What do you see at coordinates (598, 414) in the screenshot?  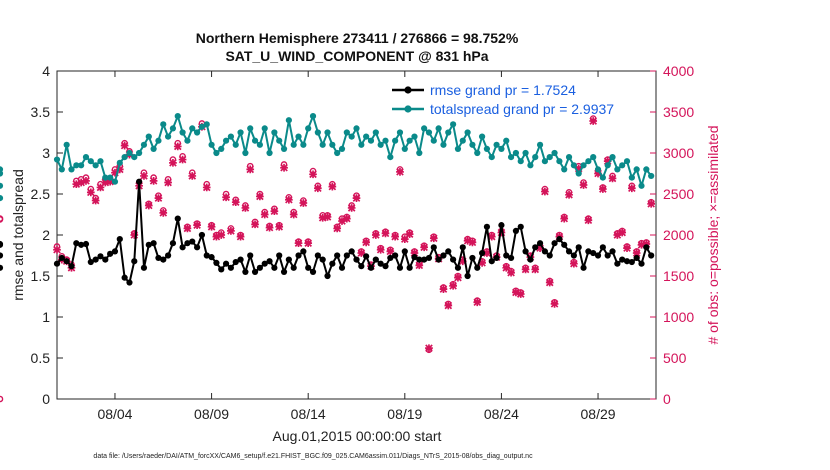 I see `x-tick-label: 08/29` at bounding box center [598, 414].